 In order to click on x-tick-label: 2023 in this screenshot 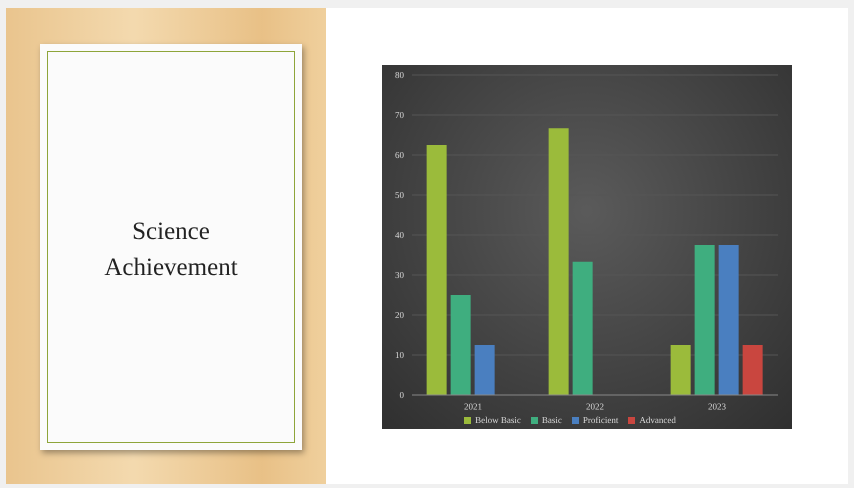, I will do `click(717, 406)`.